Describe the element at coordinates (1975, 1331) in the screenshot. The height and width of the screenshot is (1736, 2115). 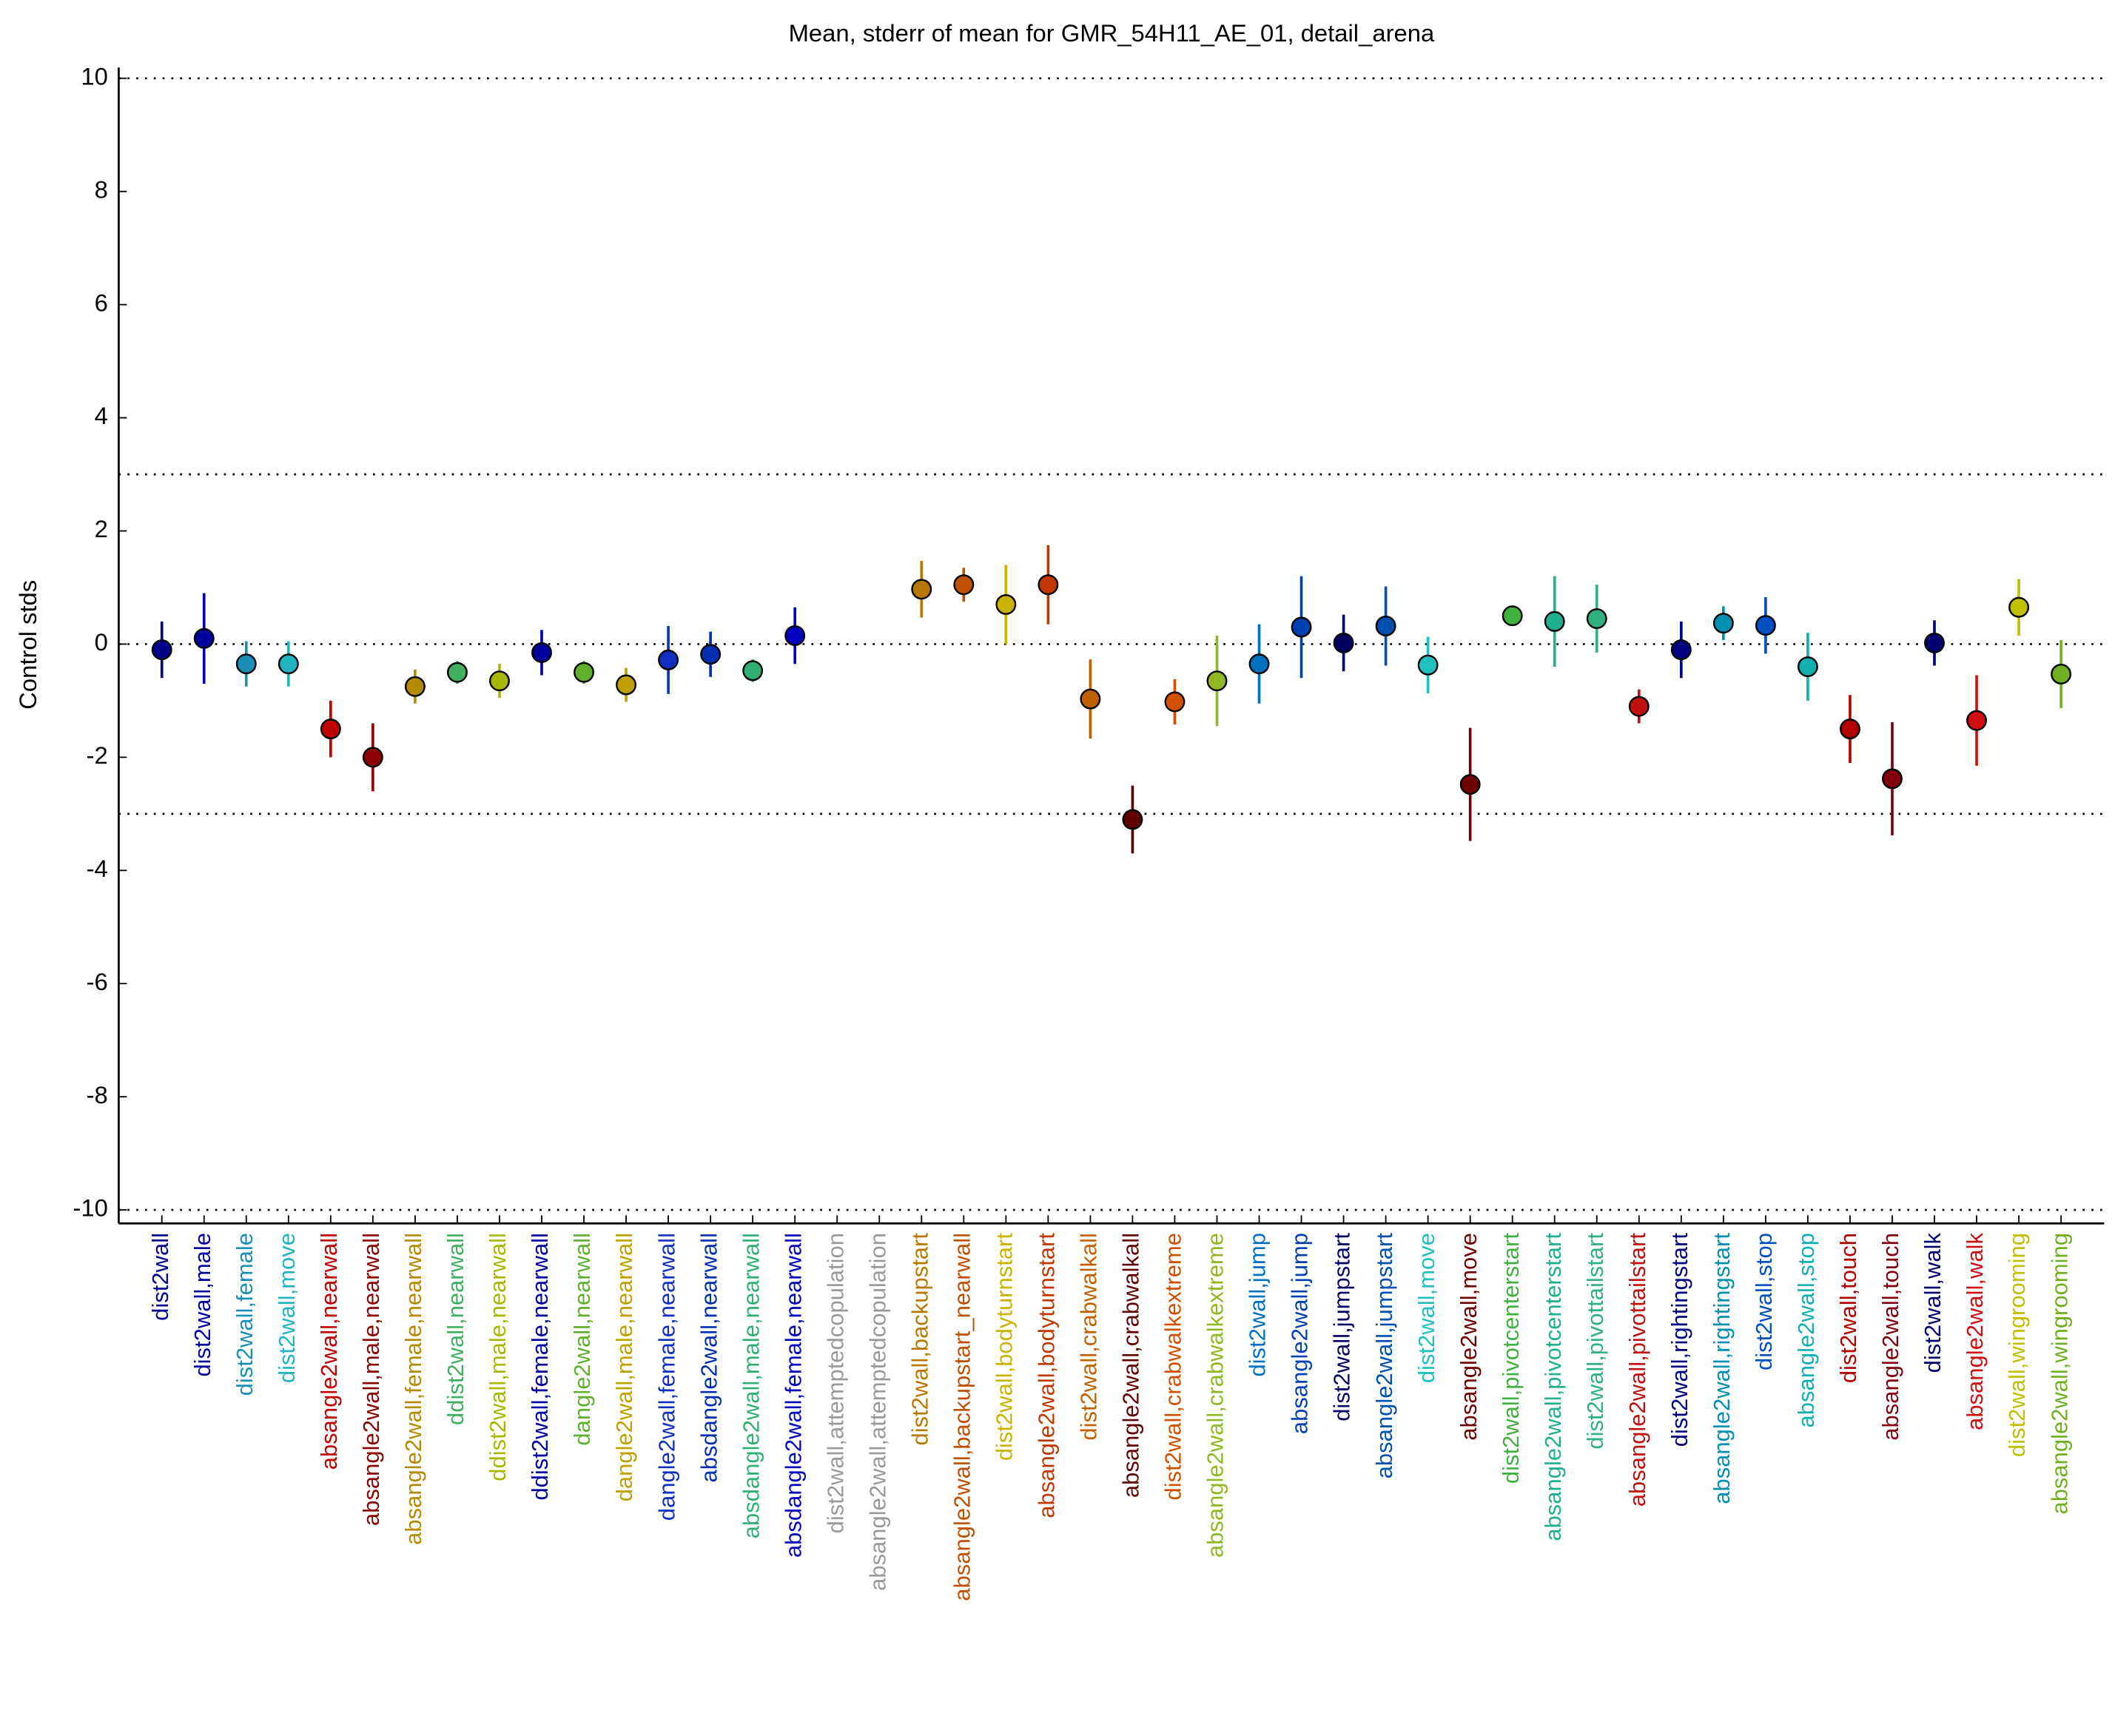
I see `x-tick-label: absangle2wall,walk` at that location.